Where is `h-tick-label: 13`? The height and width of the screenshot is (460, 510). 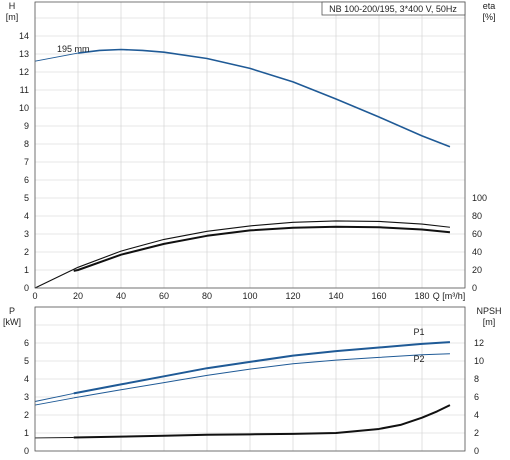 h-tick-label: 13 is located at coordinates (24, 54).